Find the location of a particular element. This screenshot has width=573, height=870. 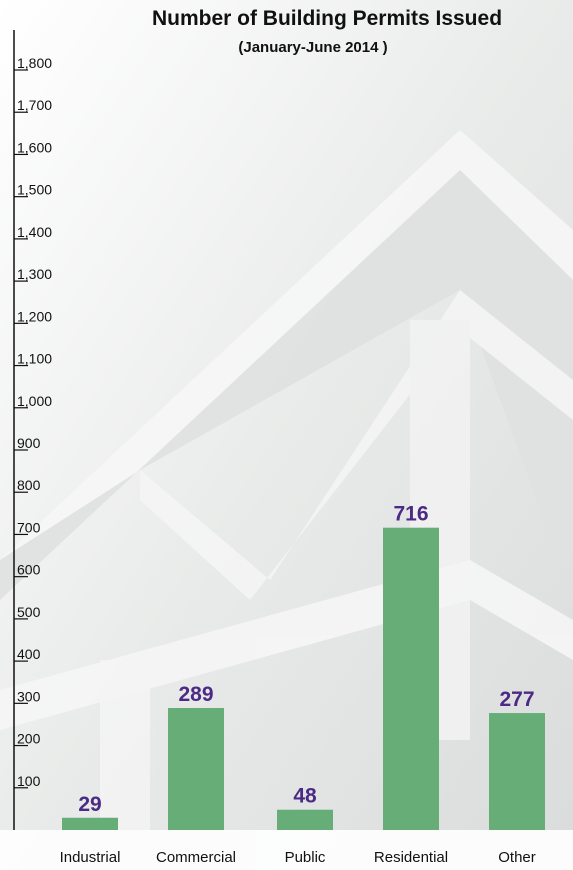

y-tick-label: 1,400 is located at coordinates (34, 232).